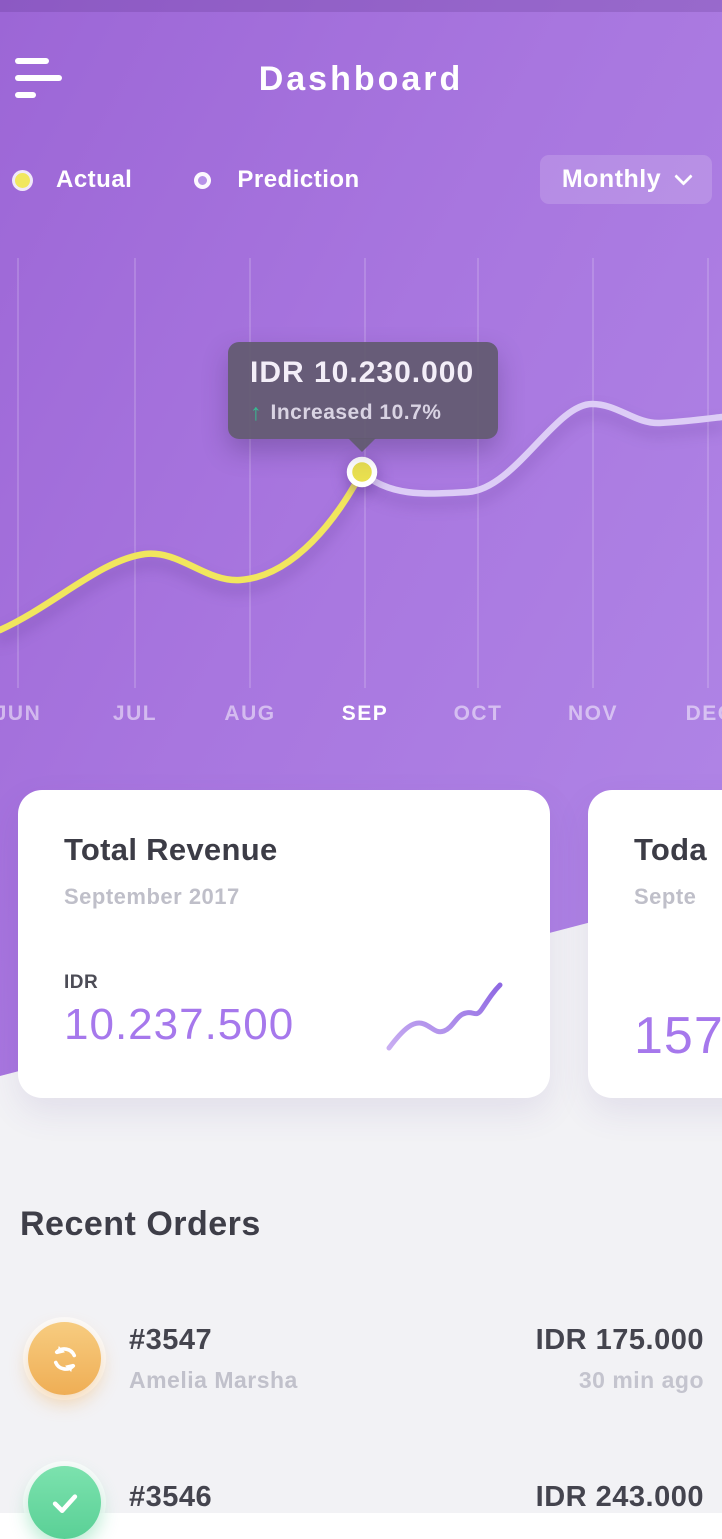 This screenshot has height=1539, width=722. I want to click on actual-dot-icon, so click(22, 180).